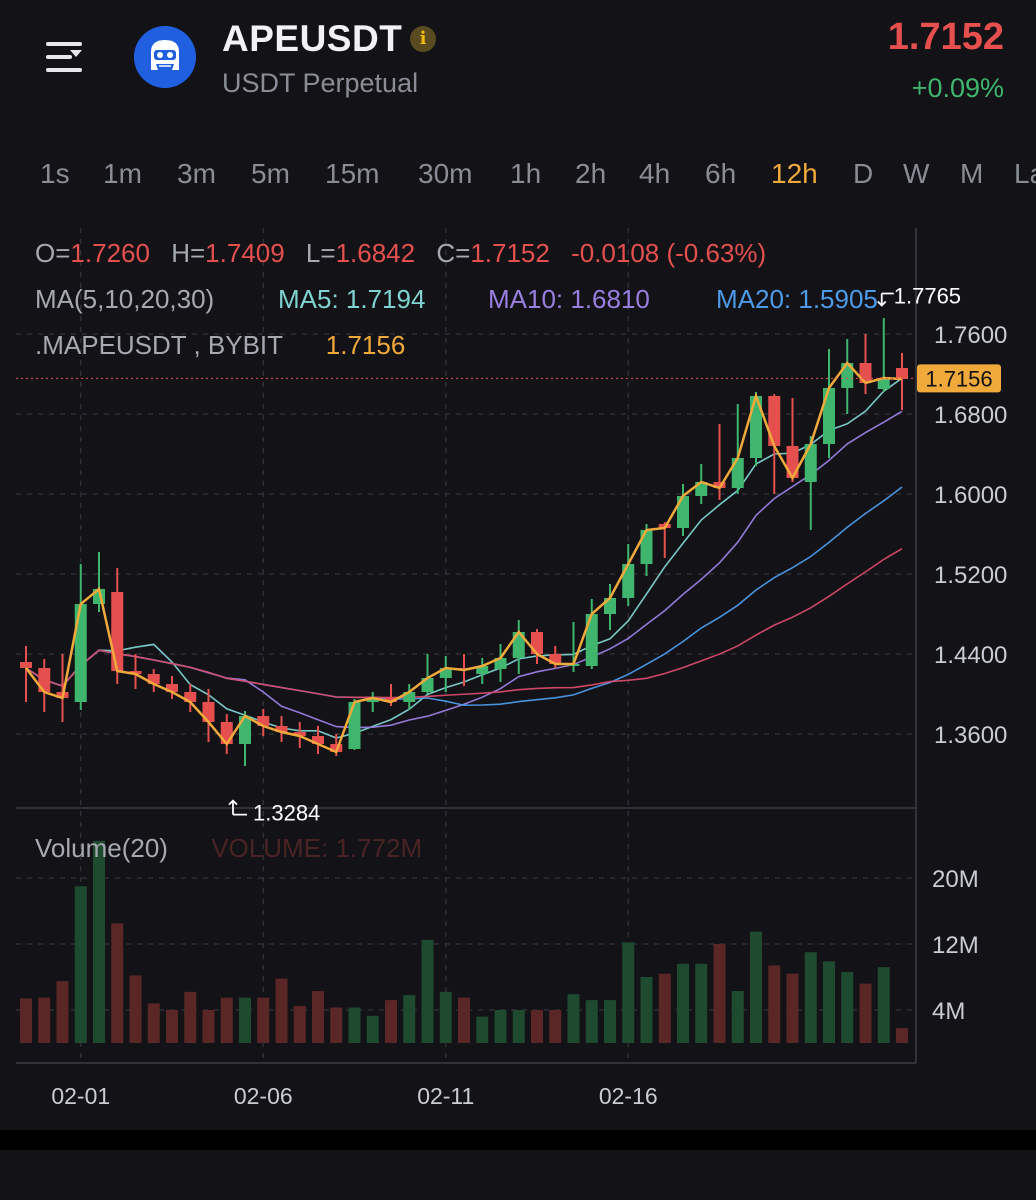 This screenshot has height=1200, width=1036. I want to click on tab-15m: 15m, so click(352, 173).